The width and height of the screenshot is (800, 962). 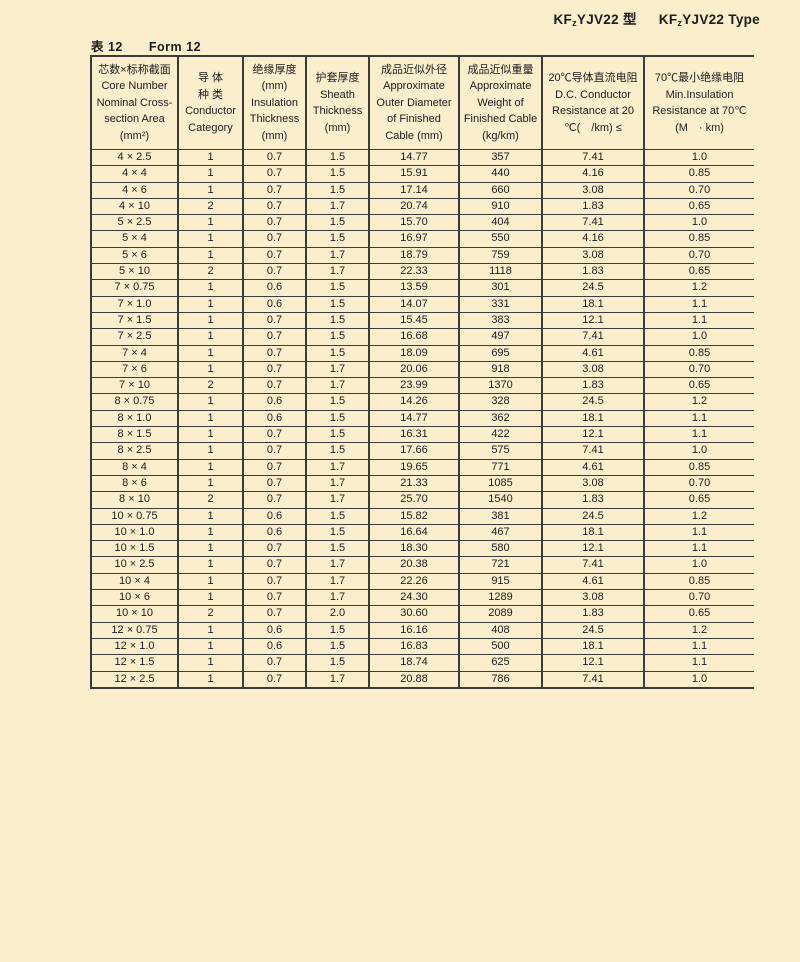 I want to click on column-header-line: Outer Diameter, so click(x=414, y=102).